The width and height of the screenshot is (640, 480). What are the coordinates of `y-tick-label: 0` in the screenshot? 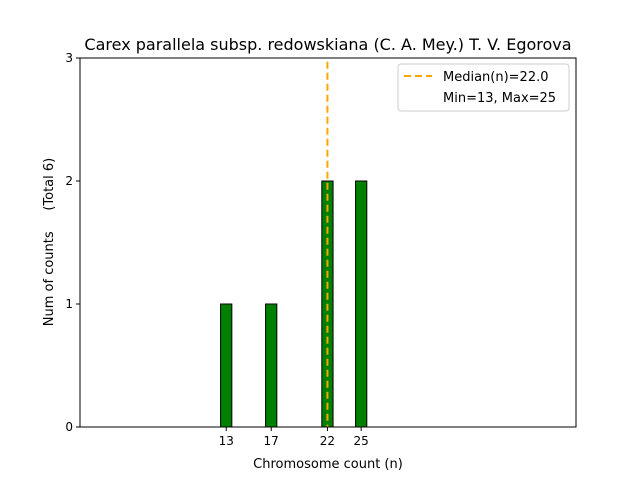 It's located at (69, 427).